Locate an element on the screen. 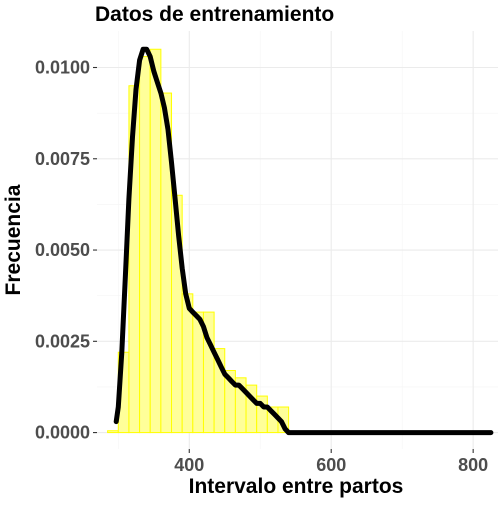  x-tick-label: 600 is located at coordinates (331, 465).